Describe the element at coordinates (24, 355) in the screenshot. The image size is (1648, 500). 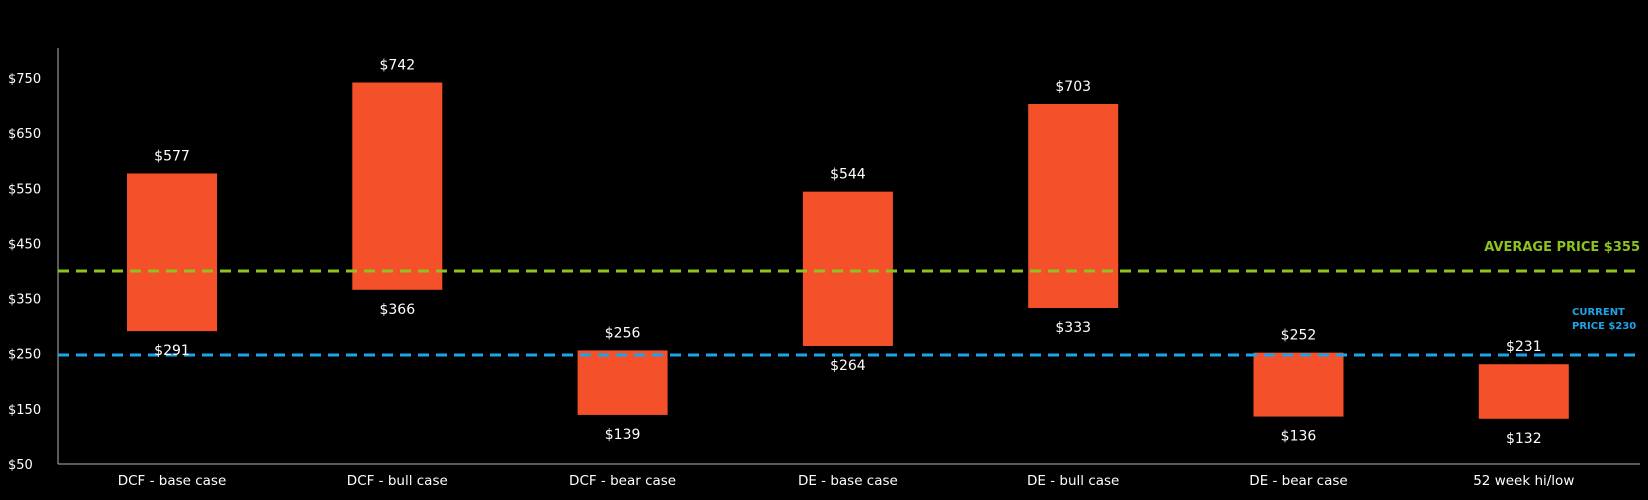
I see `y-tick-label: $250` at that location.